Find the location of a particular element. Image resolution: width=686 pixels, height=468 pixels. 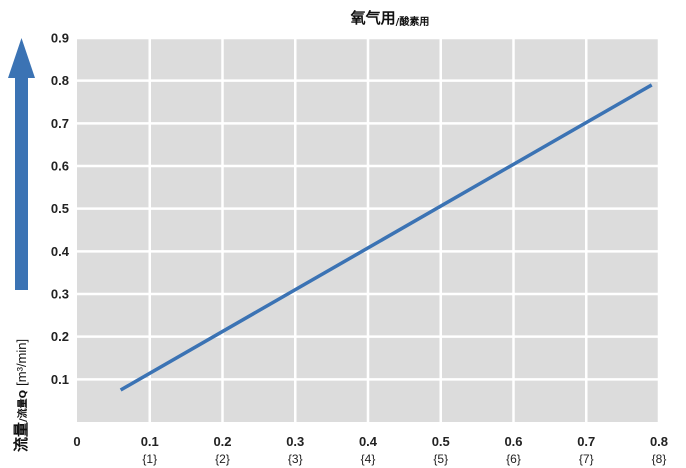

y-tick-label: 0.5 is located at coordinates (60, 208).